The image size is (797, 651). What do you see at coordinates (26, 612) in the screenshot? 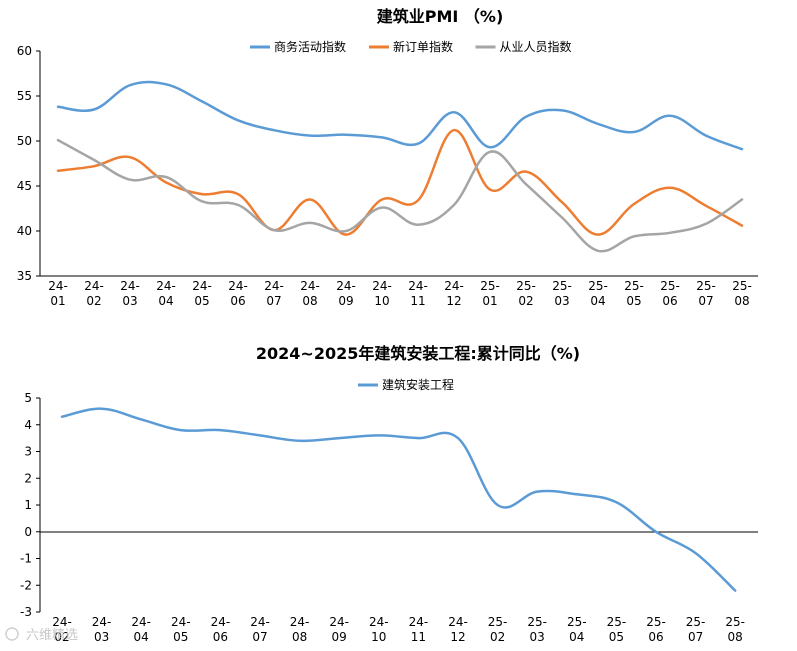
I see `y-tick-label: -3` at bounding box center [26, 612].